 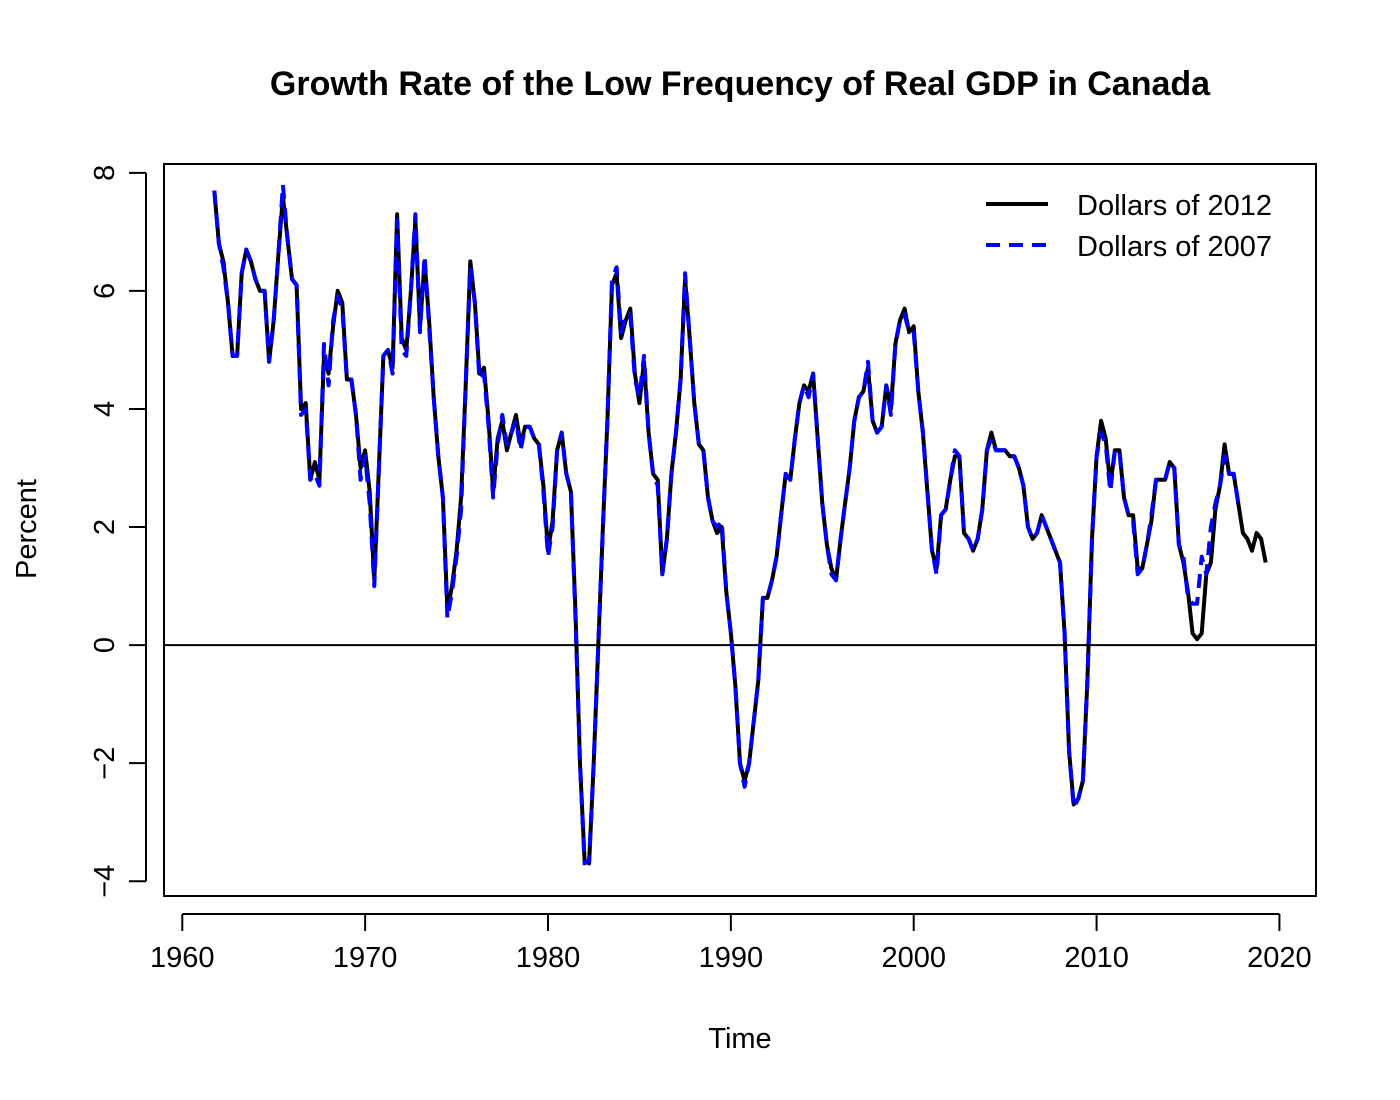 I want to click on legend: Dollars of 2012 Dollars of 2007, so click(x=1129, y=226).